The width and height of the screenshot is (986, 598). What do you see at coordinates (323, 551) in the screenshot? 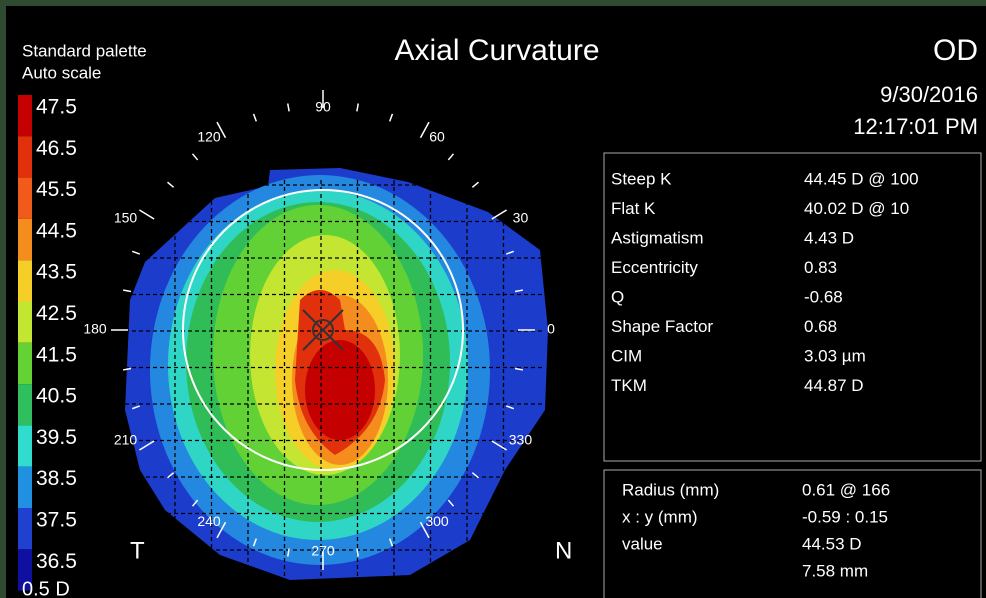
I see `angle-label: 270` at bounding box center [323, 551].